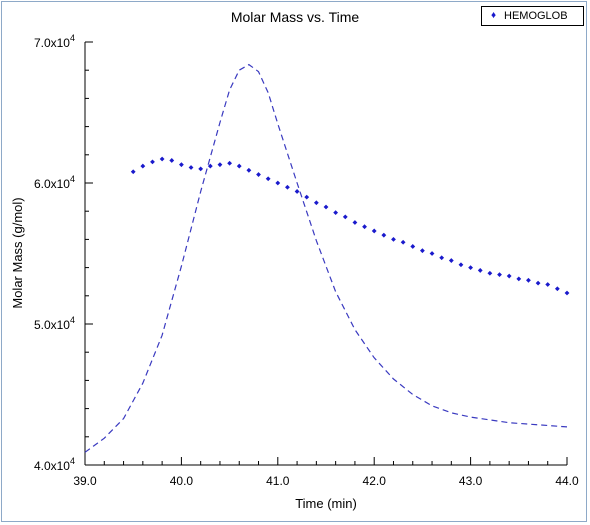  I want to click on x-axis-title: Time (min), so click(326, 503).